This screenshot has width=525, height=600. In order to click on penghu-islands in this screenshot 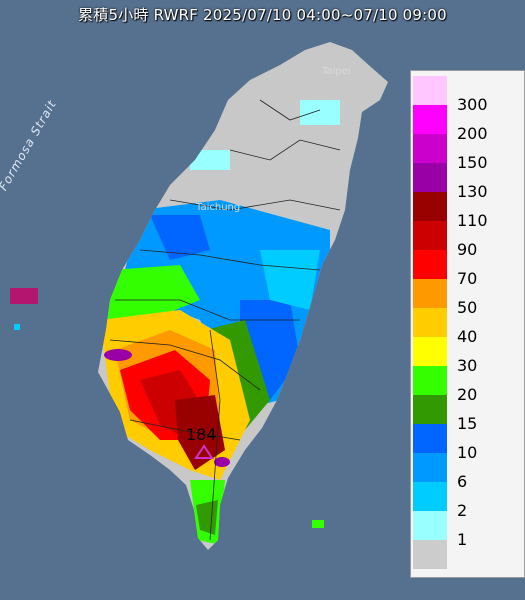, I will do `click(24, 296)`.